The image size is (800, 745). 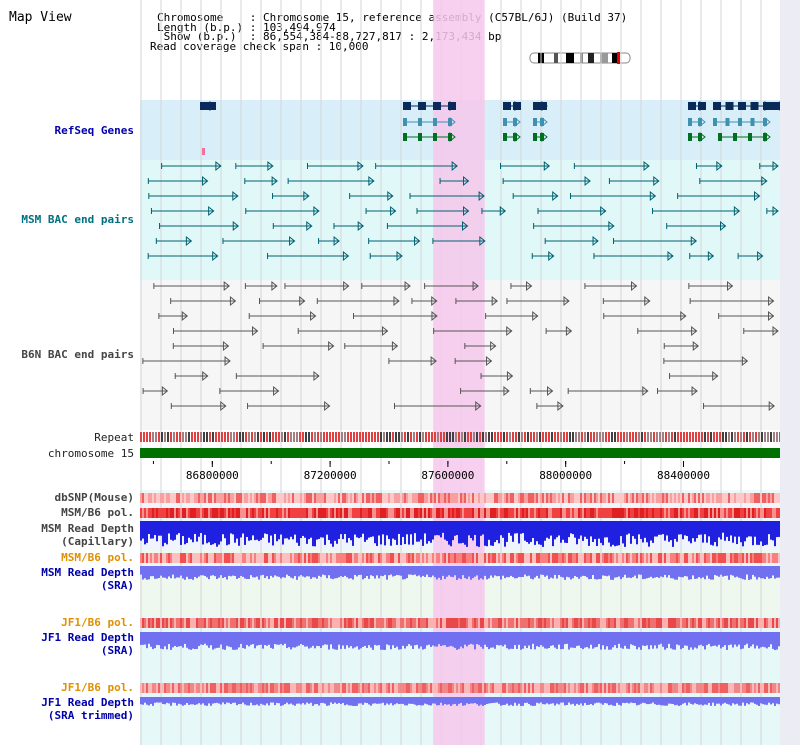 What do you see at coordinates (87, 572) in the screenshot?
I see `track-label-msm-depth-sra: MSM Read Depth` at bounding box center [87, 572].